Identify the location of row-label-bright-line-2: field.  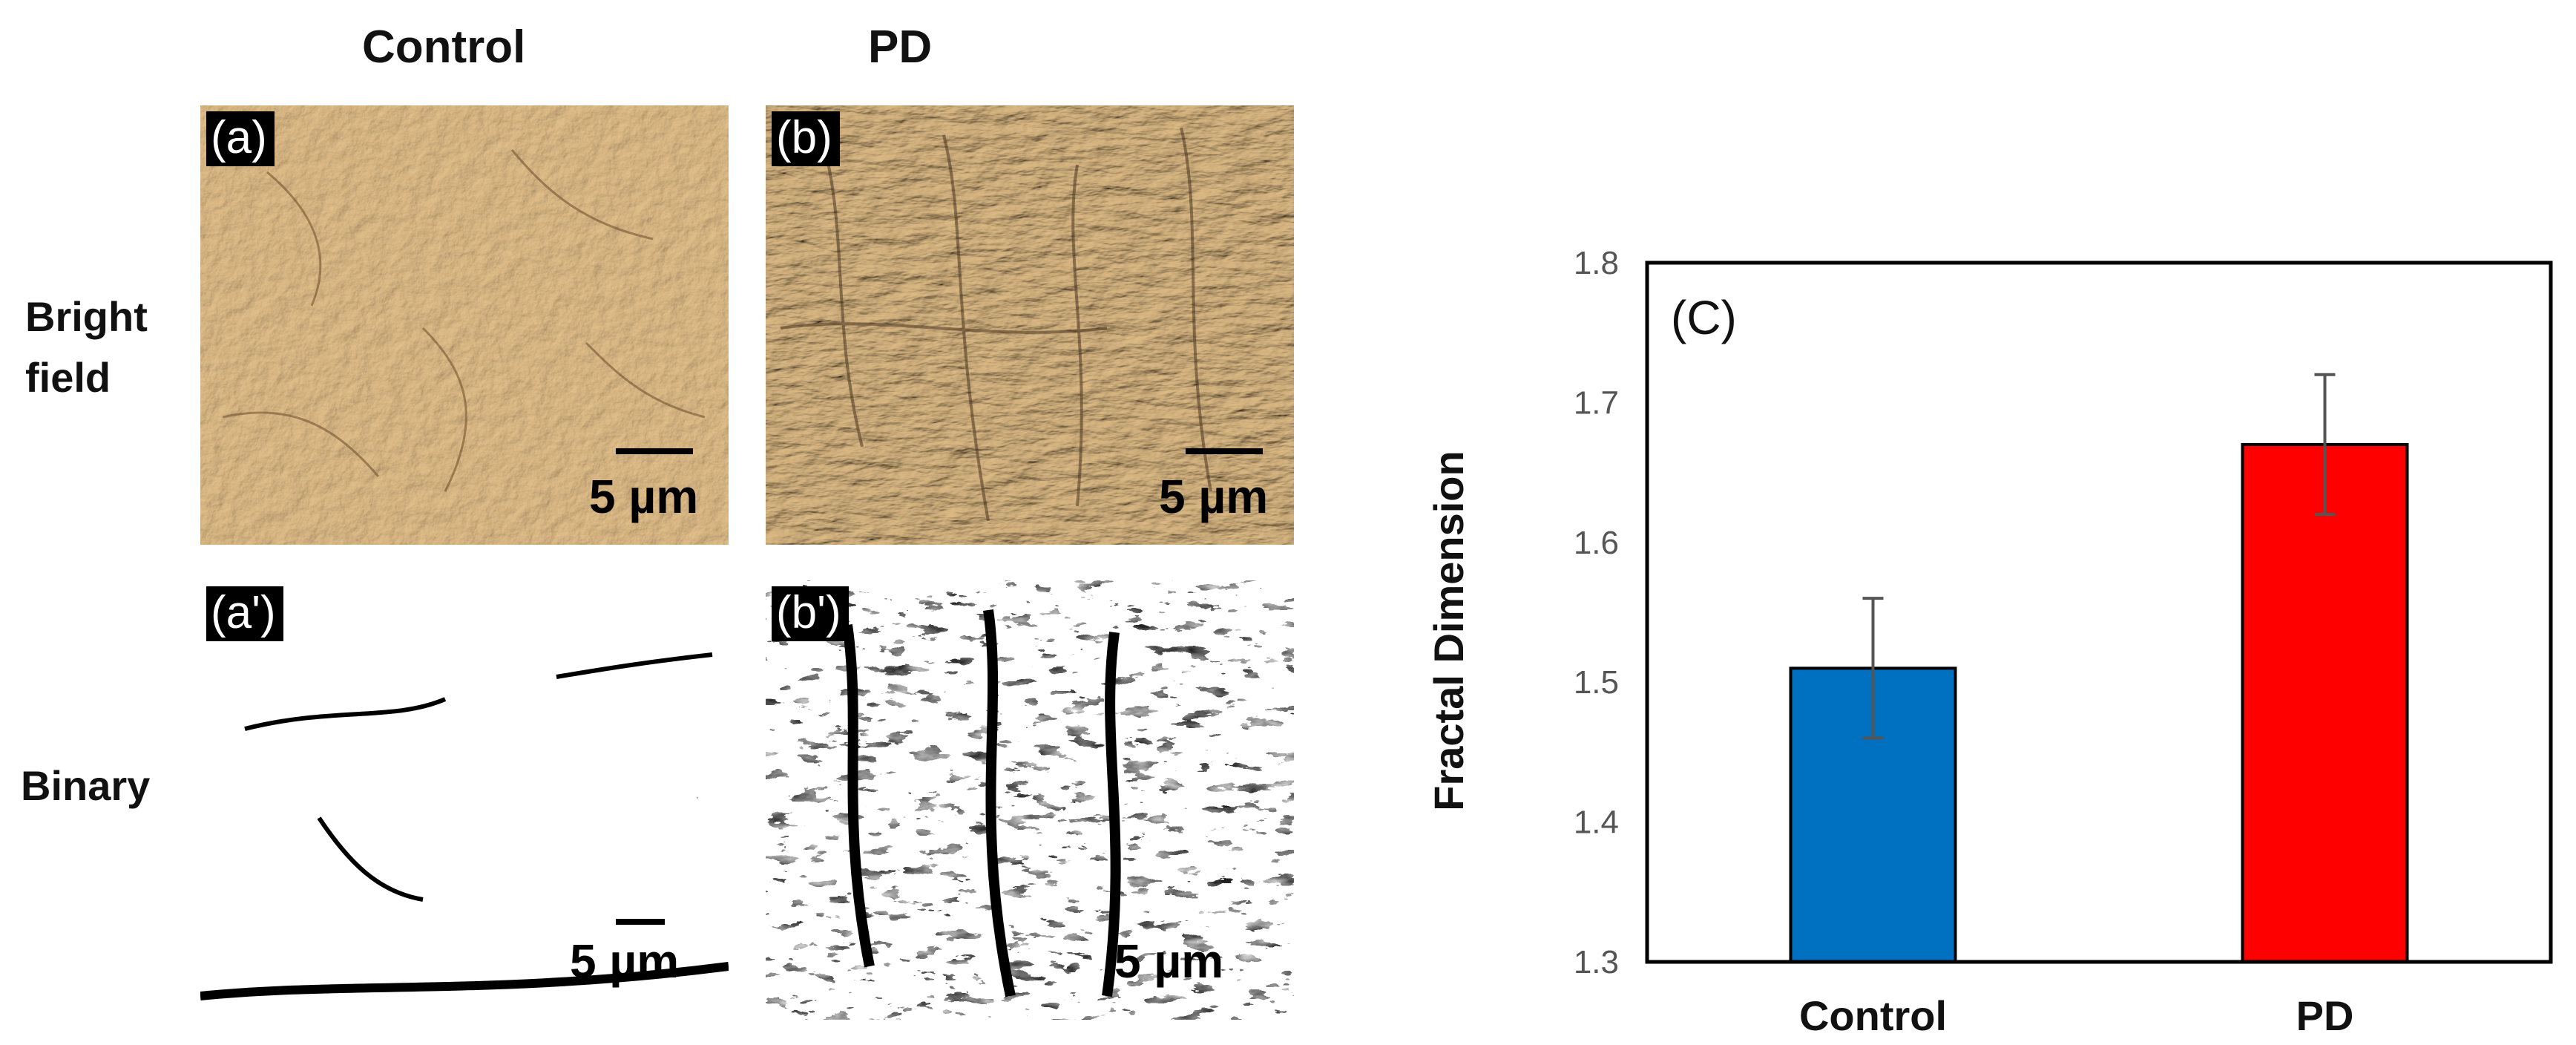
(68, 377).